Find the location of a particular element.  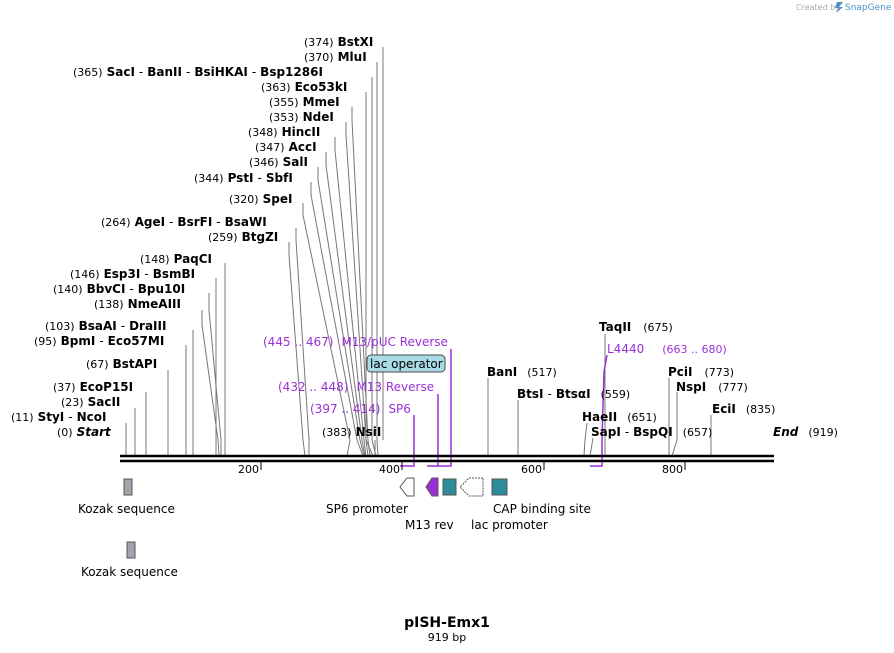

primer-line-l4440 is located at coordinates (599, 410).